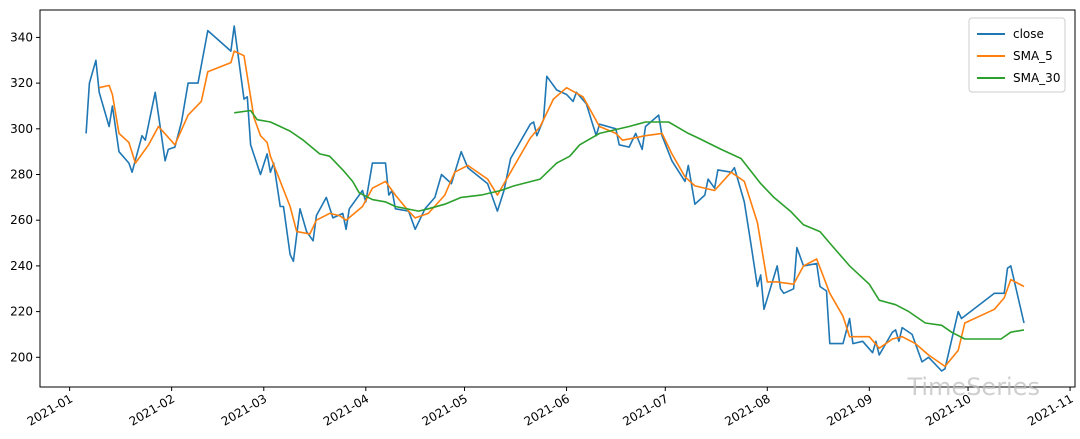 This screenshot has height=439, width=1080. I want to click on x-tick-label: 2021-03, so click(244, 409).